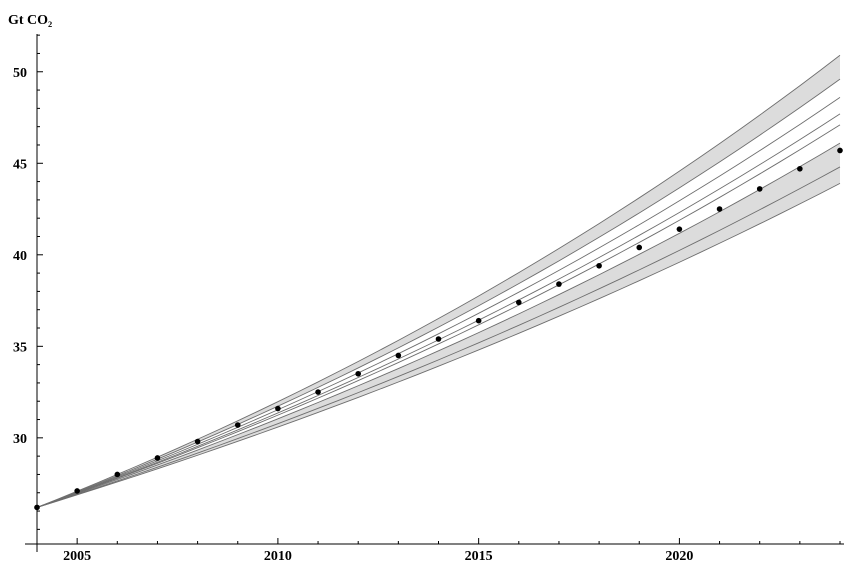 Image resolution: width=846 pixels, height=562 pixels. Describe the element at coordinates (479, 555) in the screenshot. I see `x-tick-label: 2015` at that location.